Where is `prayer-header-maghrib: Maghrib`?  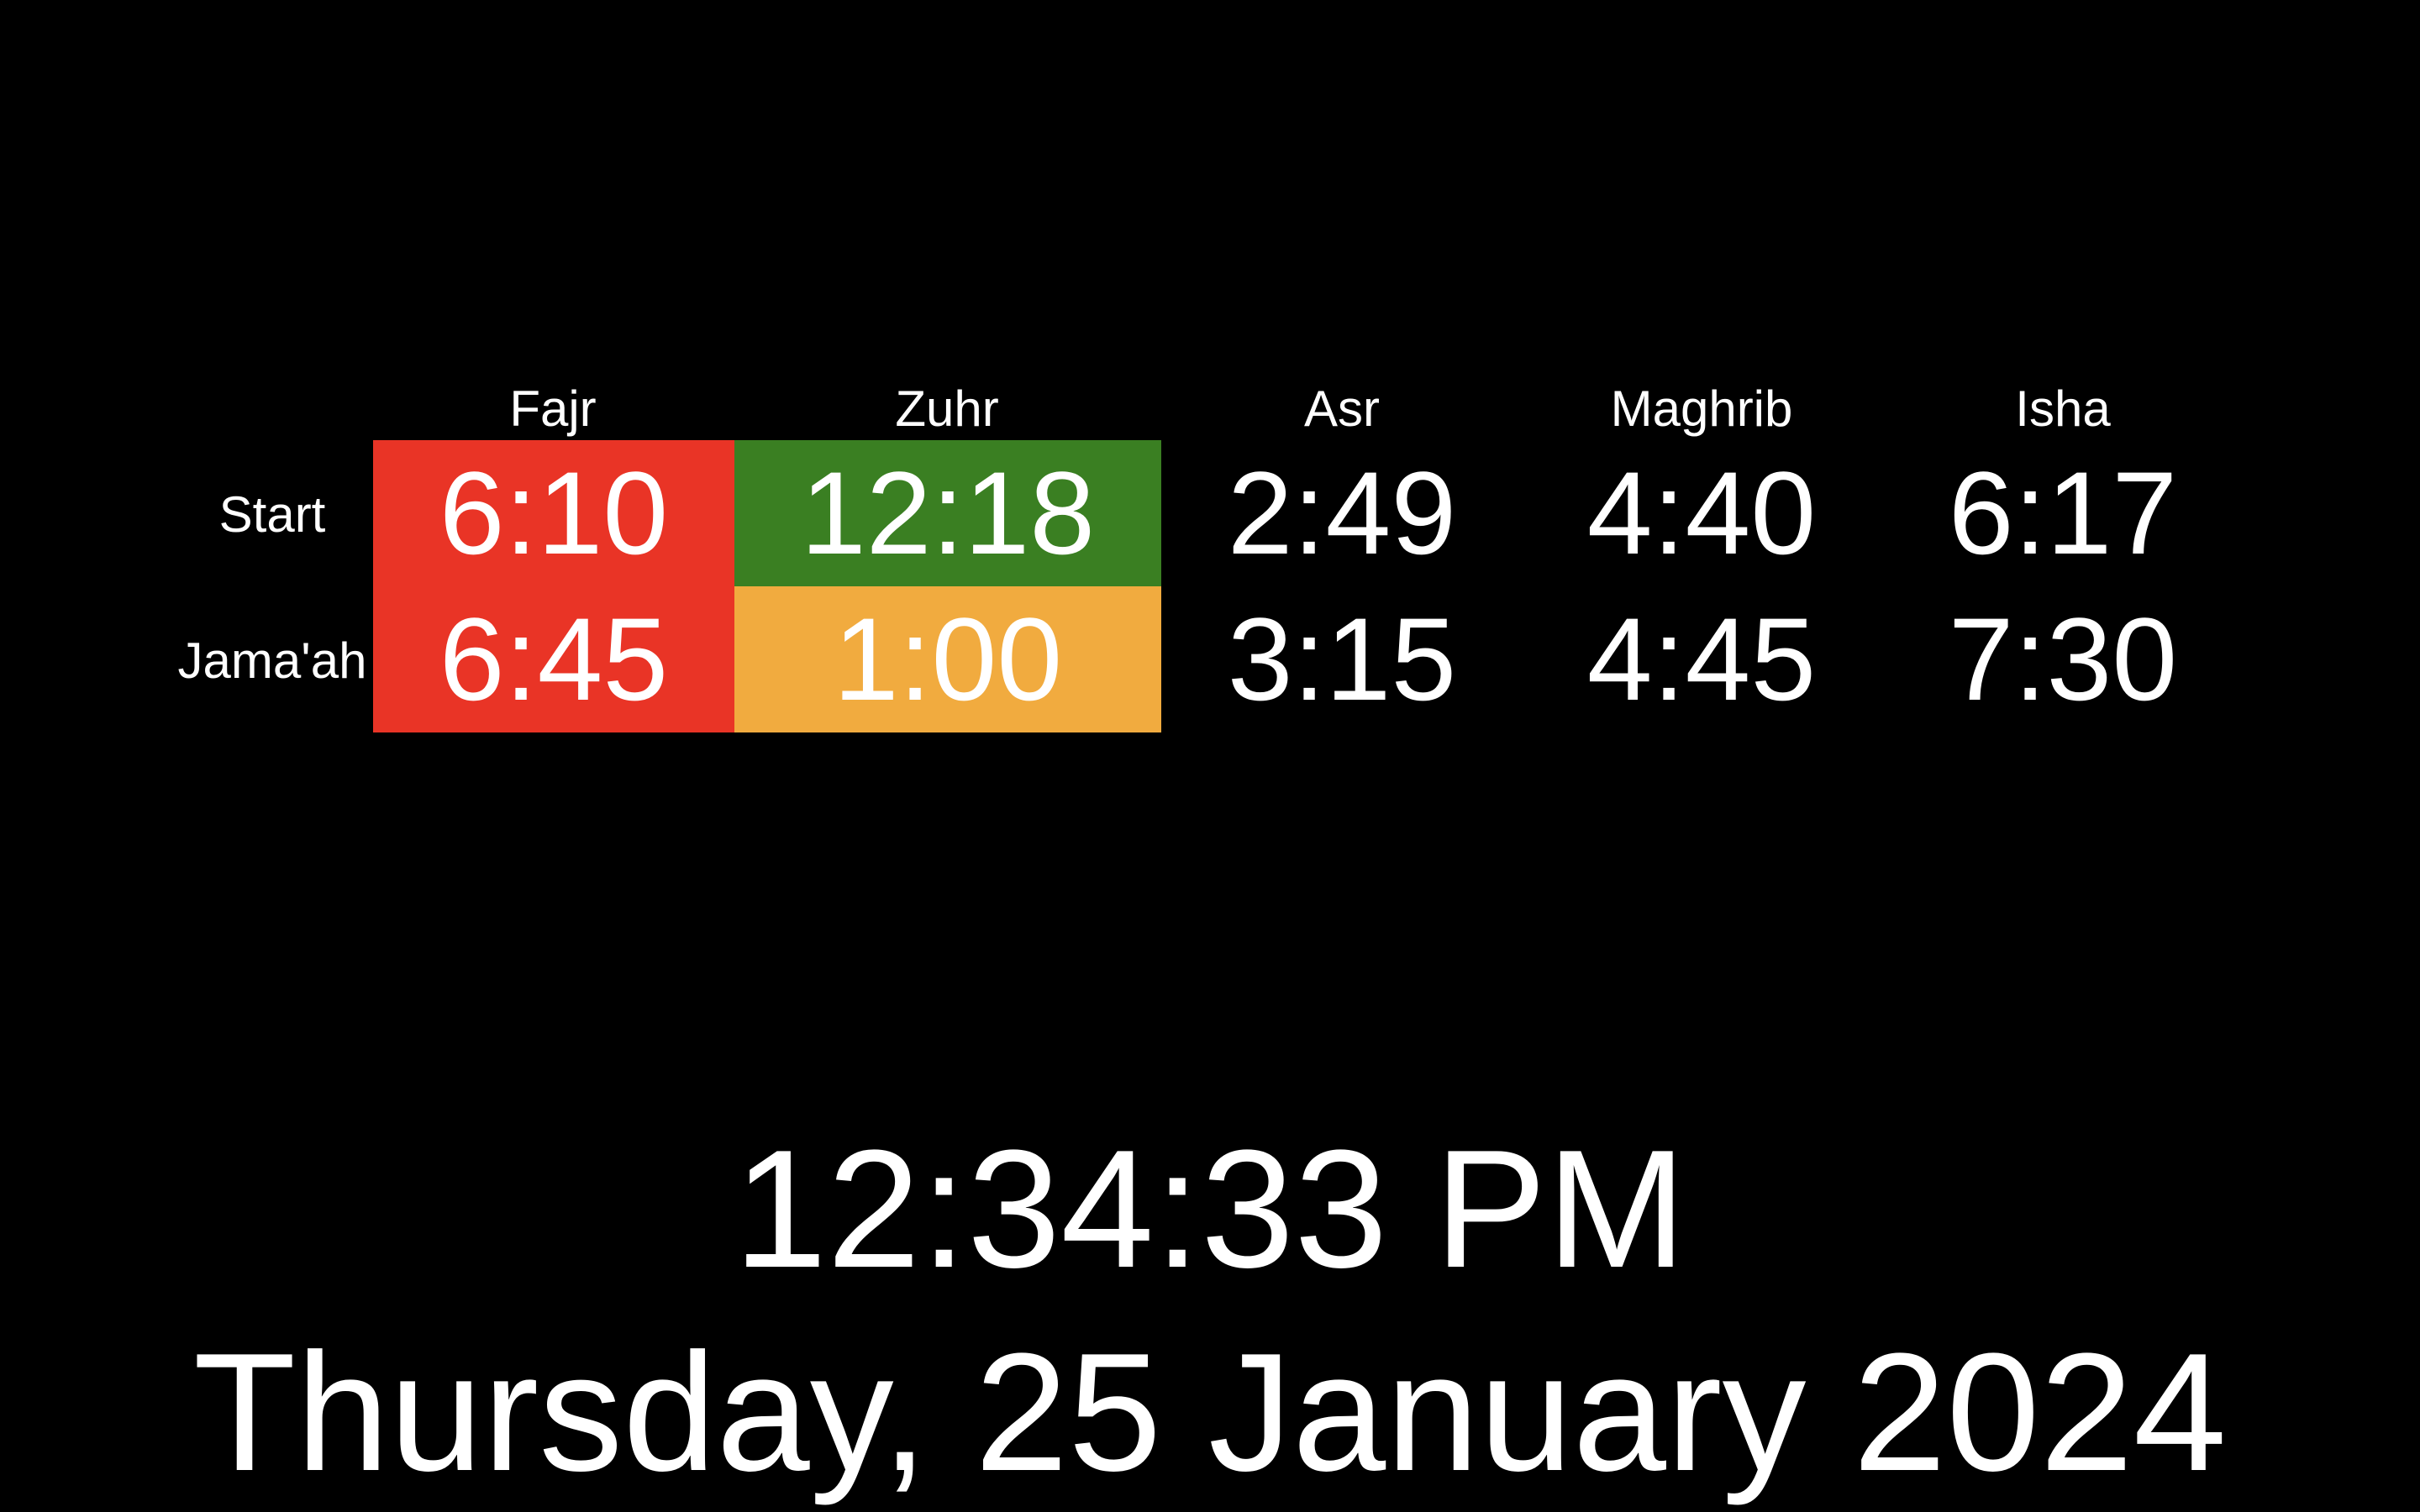
prayer-header-maghrib: Maghrib is located at coordinates (1701, 409).